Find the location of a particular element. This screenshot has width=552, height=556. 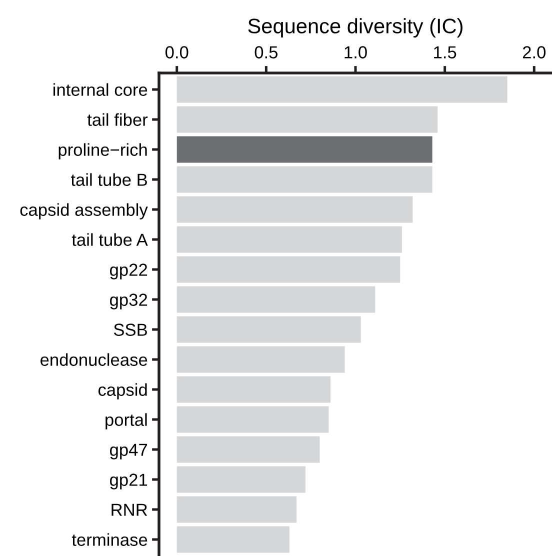

y-tick-label: terminase is located at coordinates (110, 539).